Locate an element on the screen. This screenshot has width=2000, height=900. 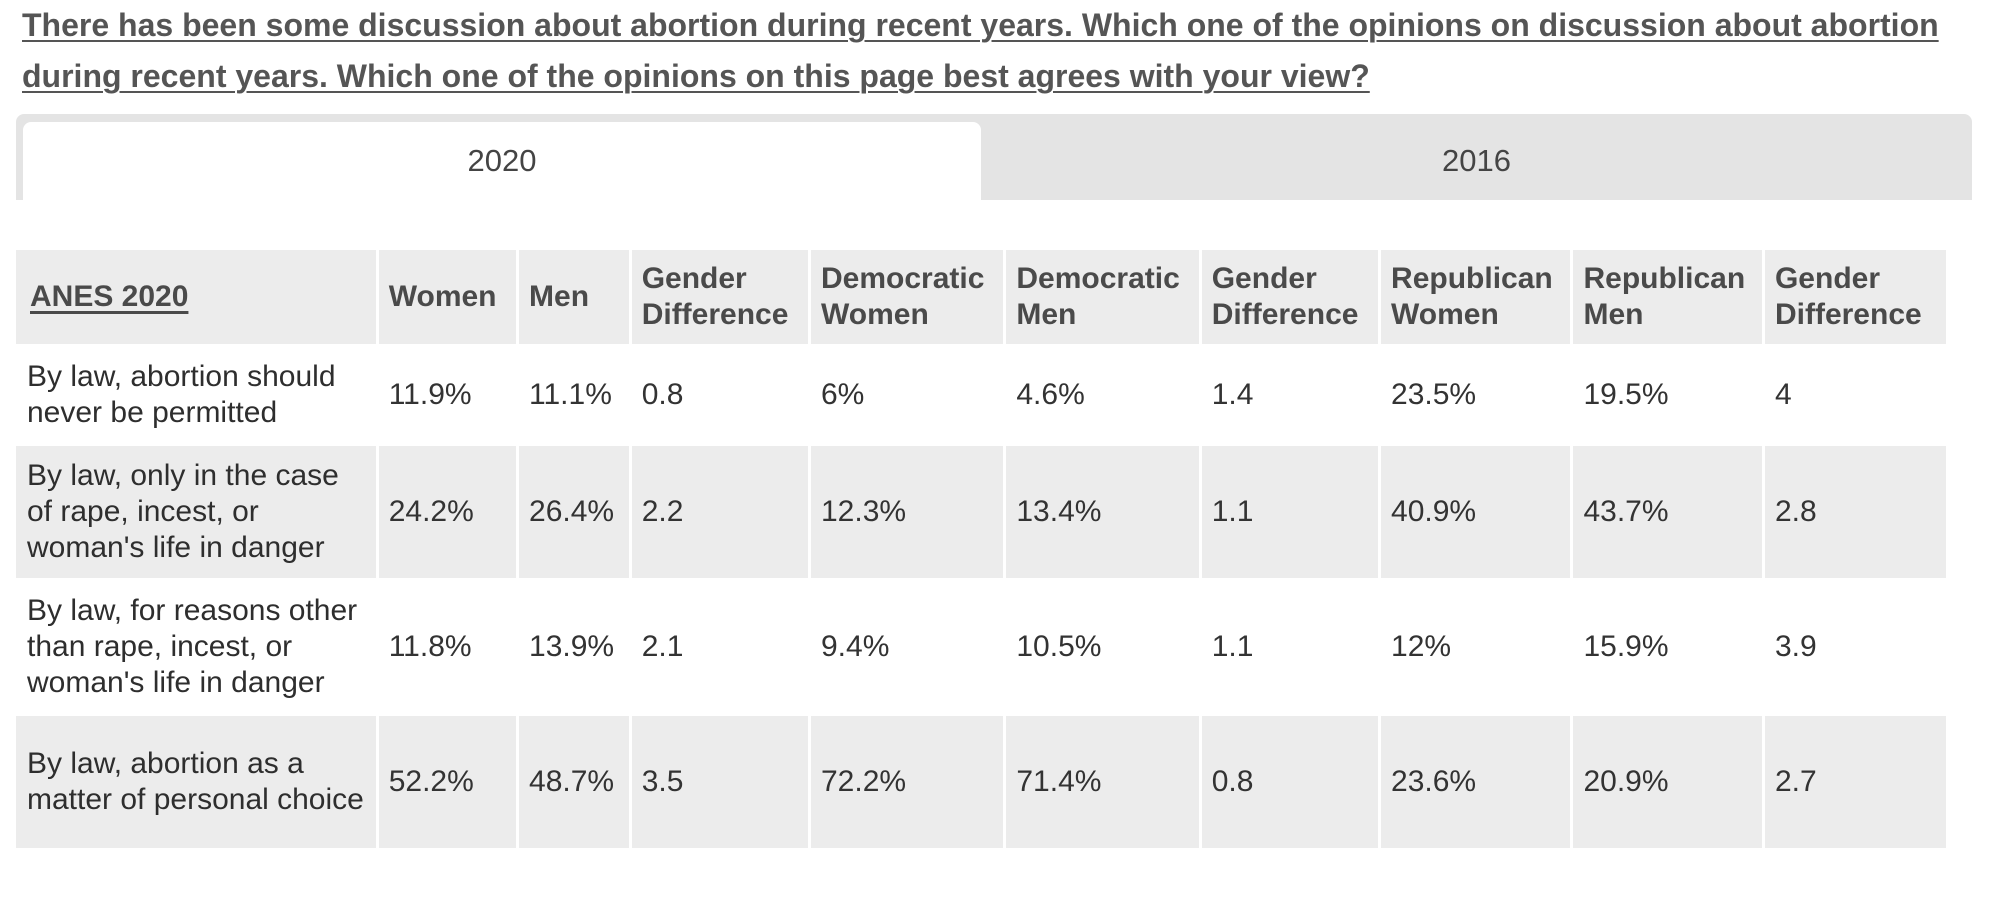
table-cell: 13.4% is located at coordinates (1102, 512).